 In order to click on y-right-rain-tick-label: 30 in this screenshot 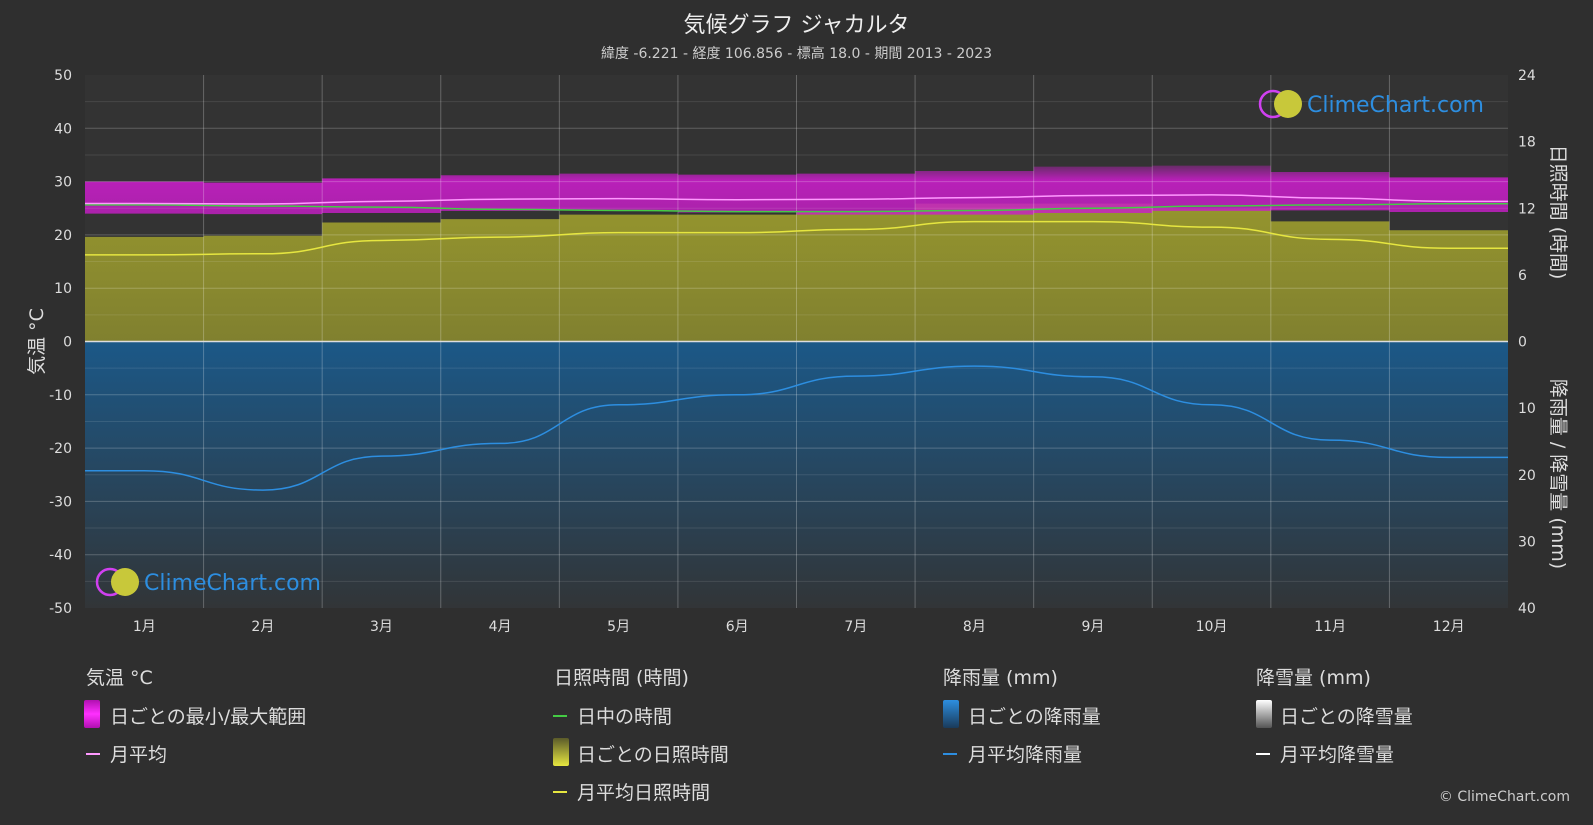, I will do `click(1527, 542)`.